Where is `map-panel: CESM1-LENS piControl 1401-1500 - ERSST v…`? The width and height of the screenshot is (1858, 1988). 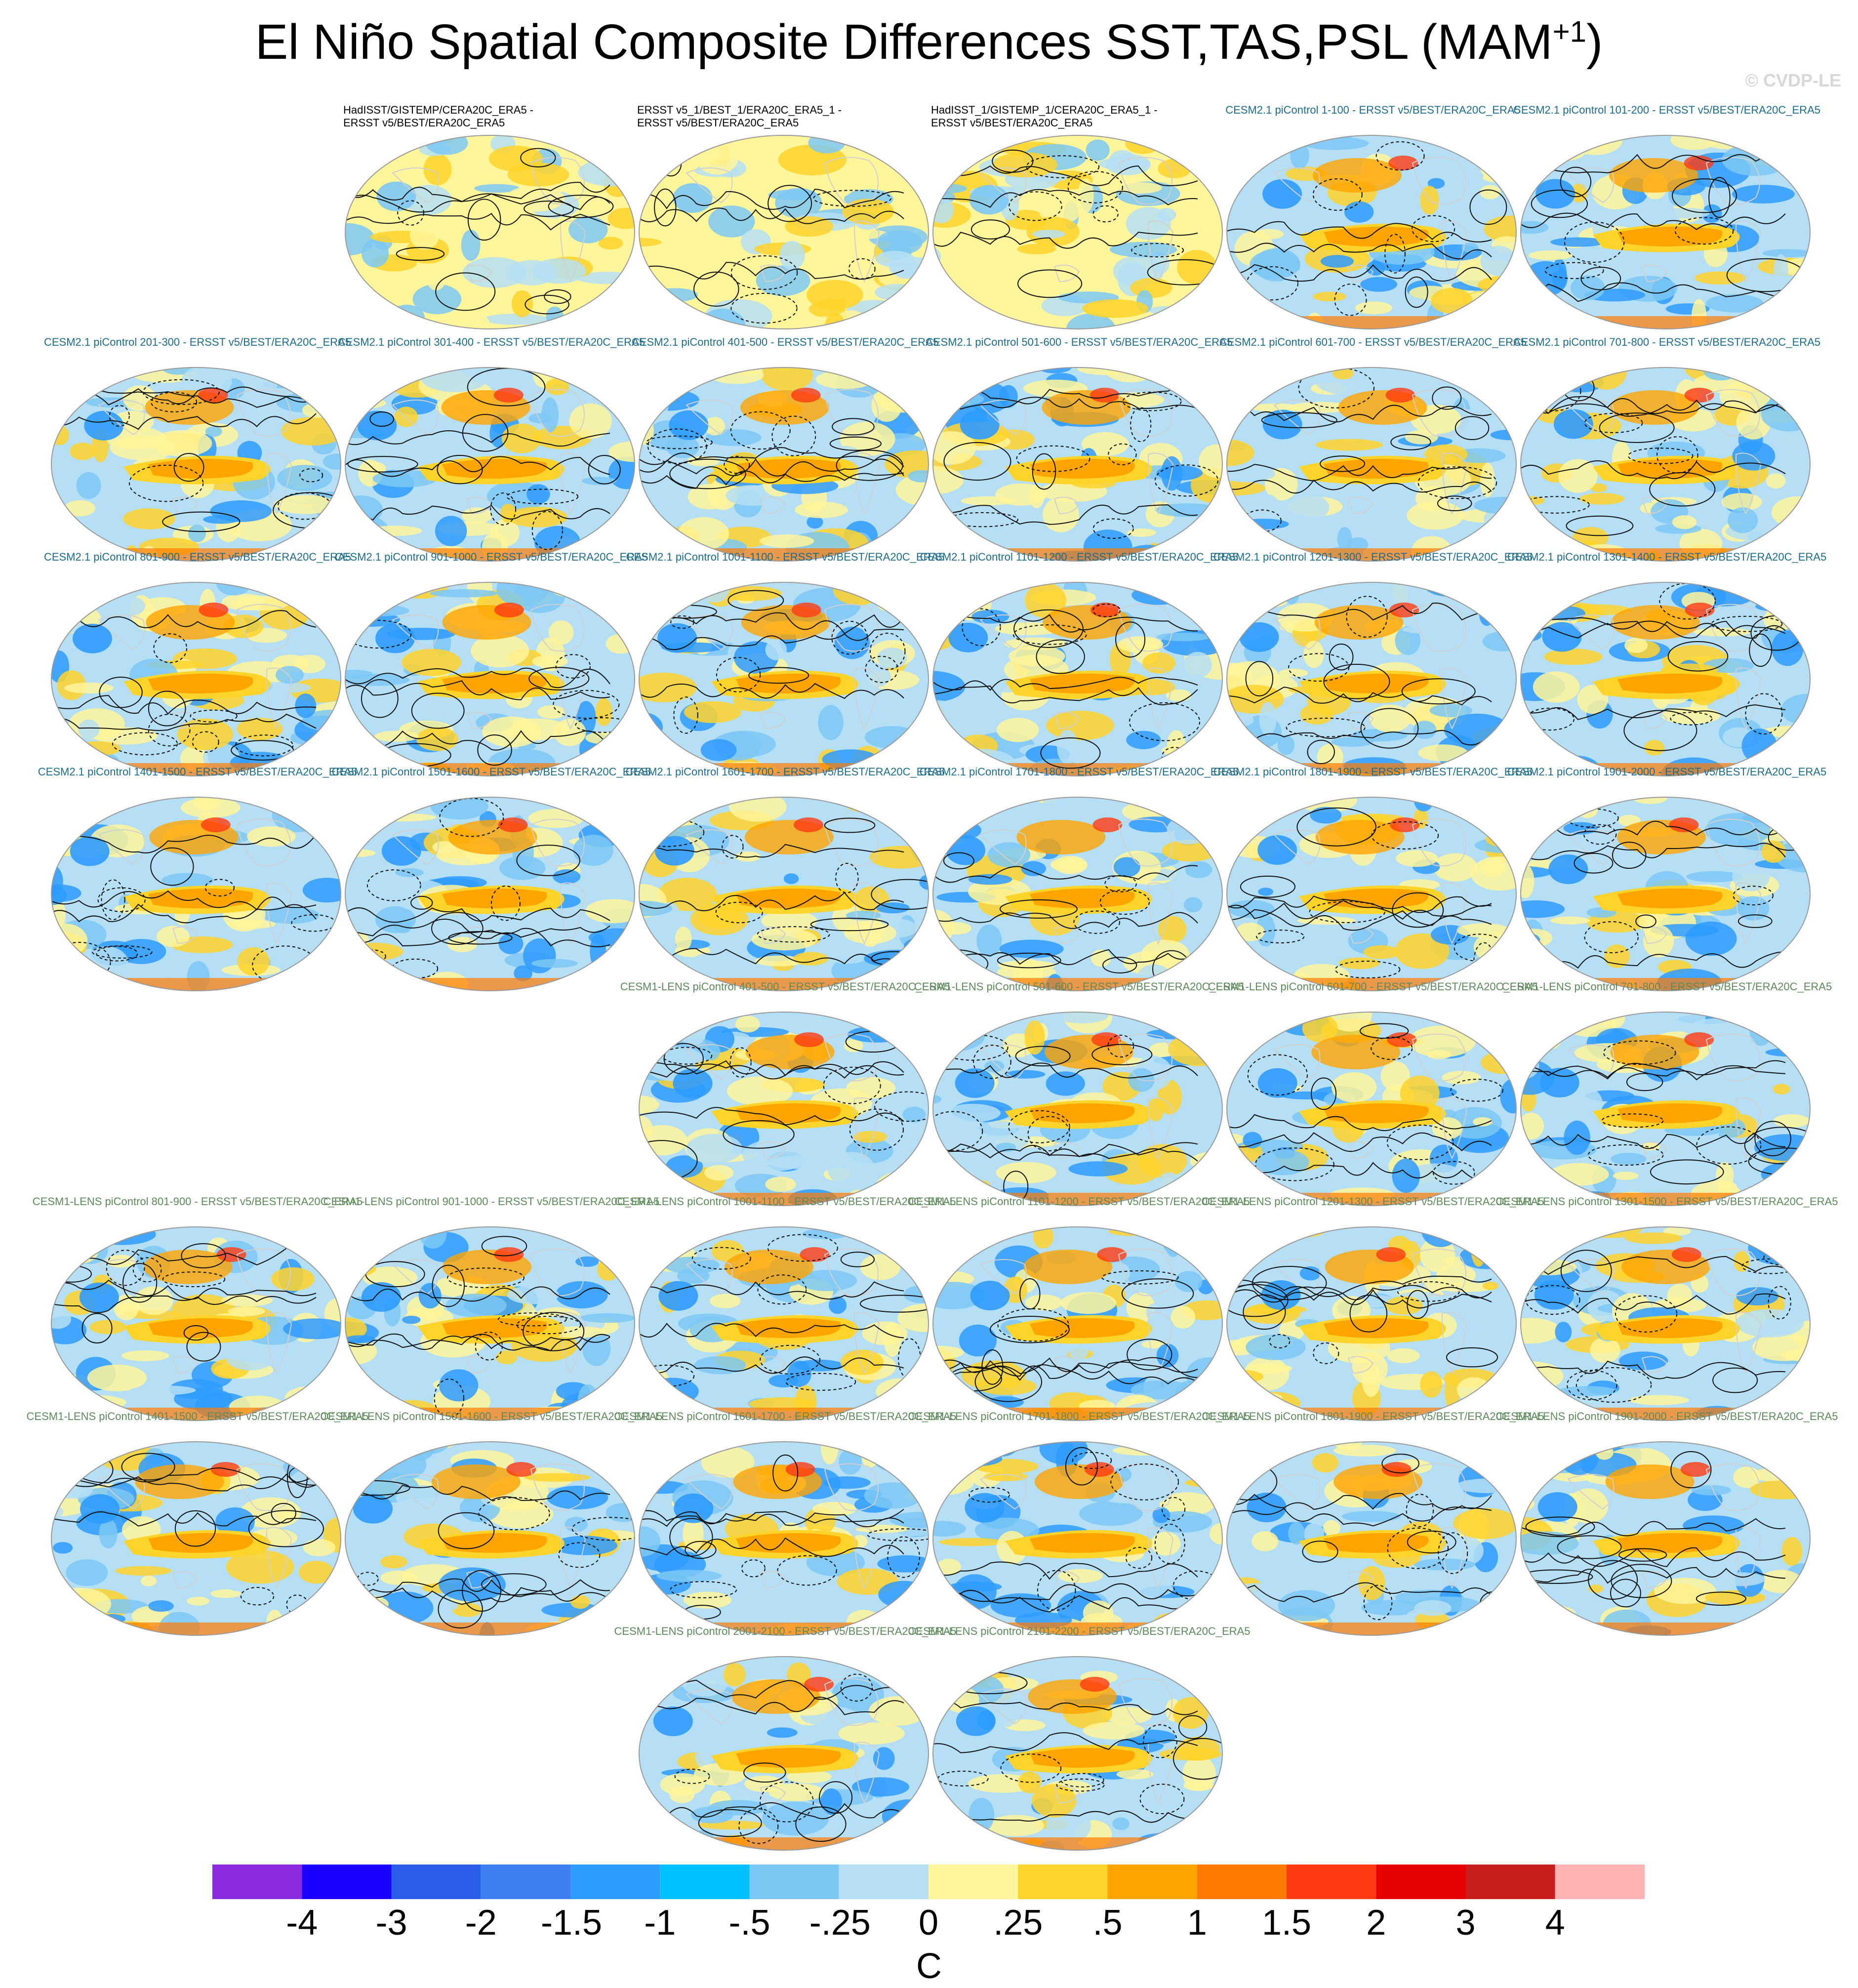 map-panel: CESM1-LENS piControl 1401-1500 - ERSST v… is located at coordinates (197, 1523).